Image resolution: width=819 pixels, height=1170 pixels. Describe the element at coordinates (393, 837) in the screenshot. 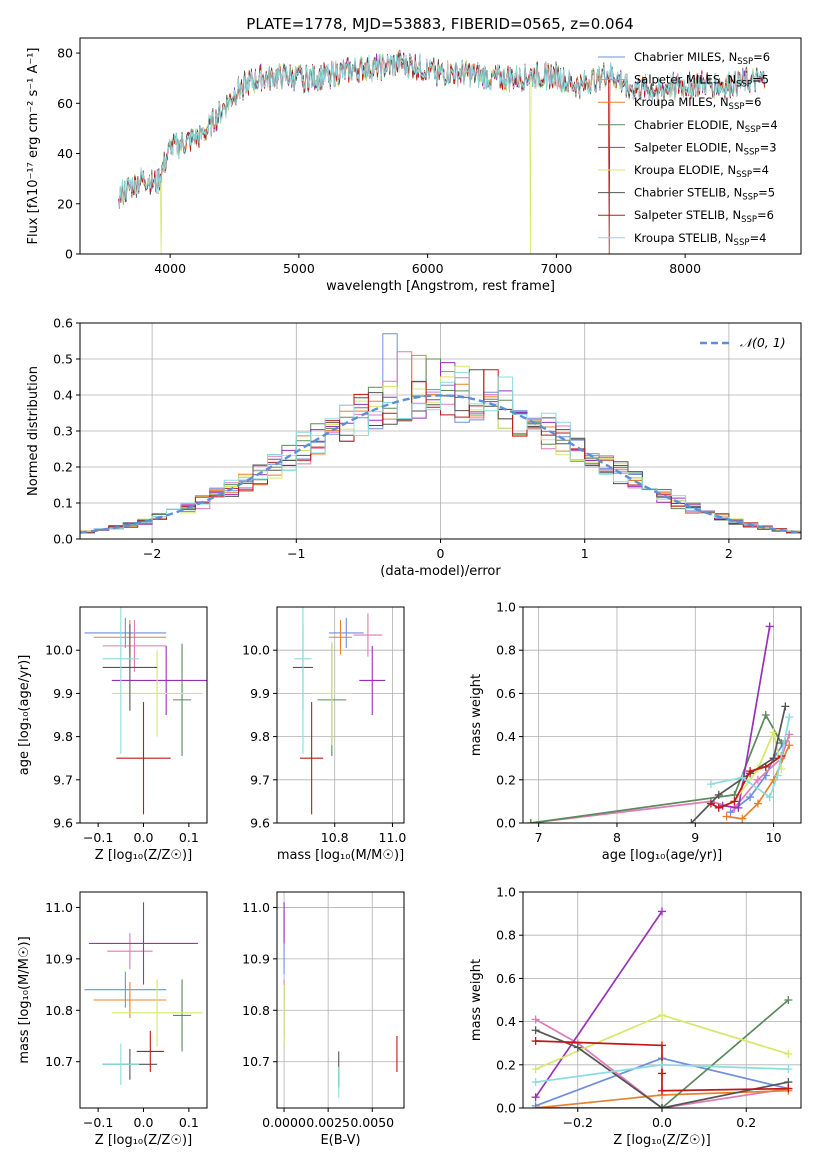

I see `x-tick-label: 11.0` at that location.